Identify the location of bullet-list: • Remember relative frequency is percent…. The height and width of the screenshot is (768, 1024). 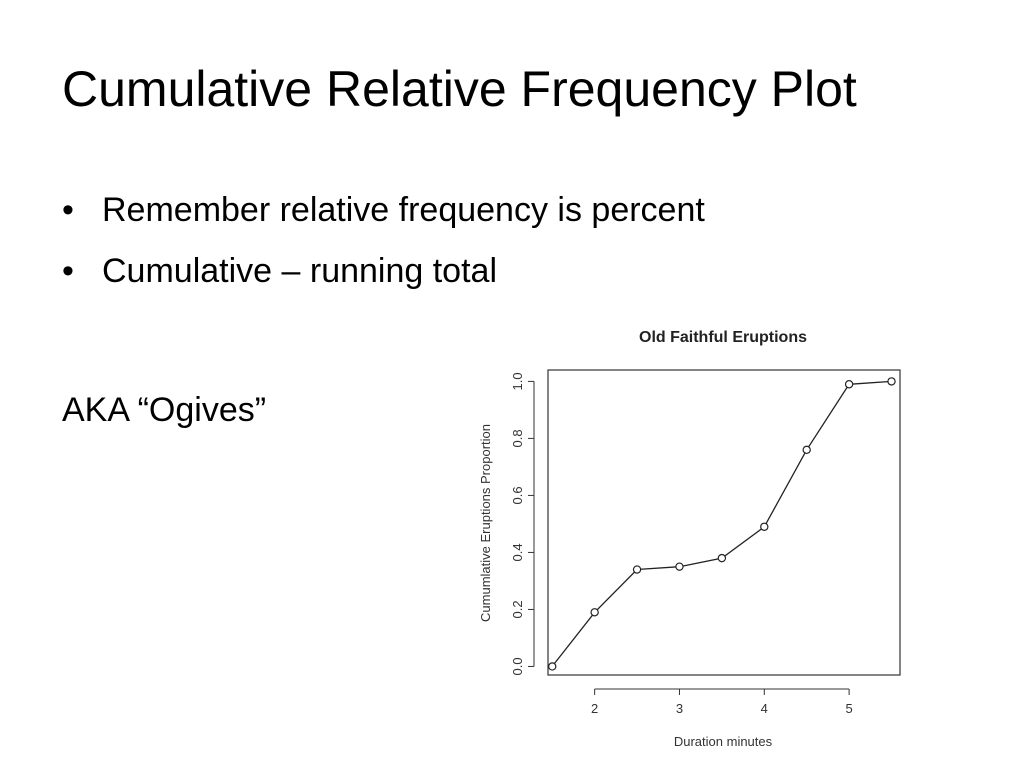
(383, 251).